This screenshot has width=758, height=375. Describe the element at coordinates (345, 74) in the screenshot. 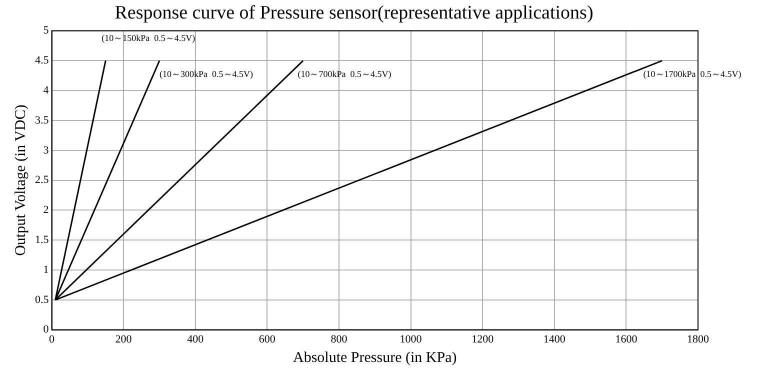

I see `annotation: (10～700kPa 0.5～4.5V)` at that location.